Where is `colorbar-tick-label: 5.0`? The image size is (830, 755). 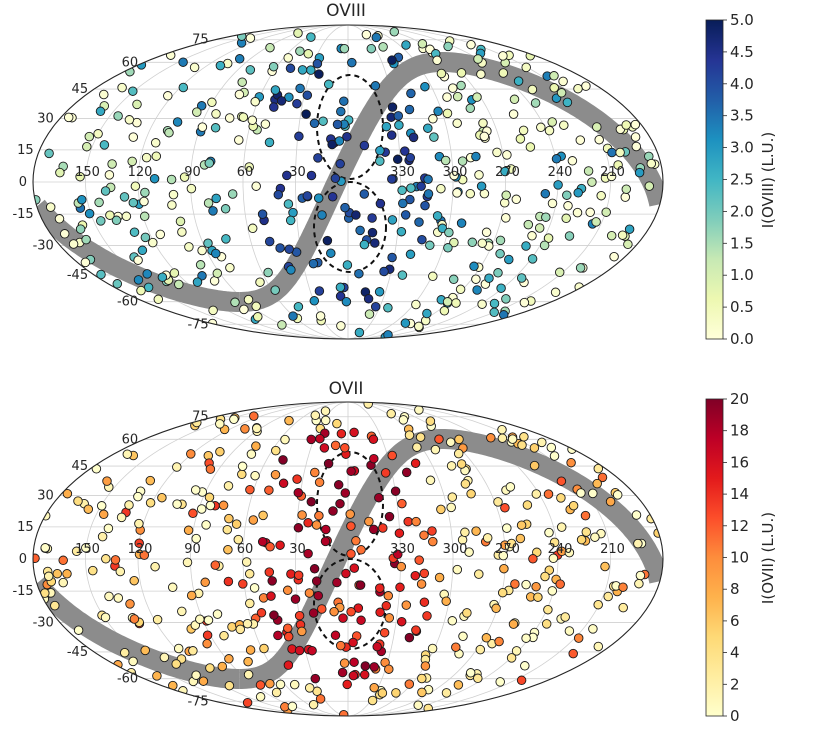 colorbar-tick-label: 5.0 is located at coordinates (742, 20).